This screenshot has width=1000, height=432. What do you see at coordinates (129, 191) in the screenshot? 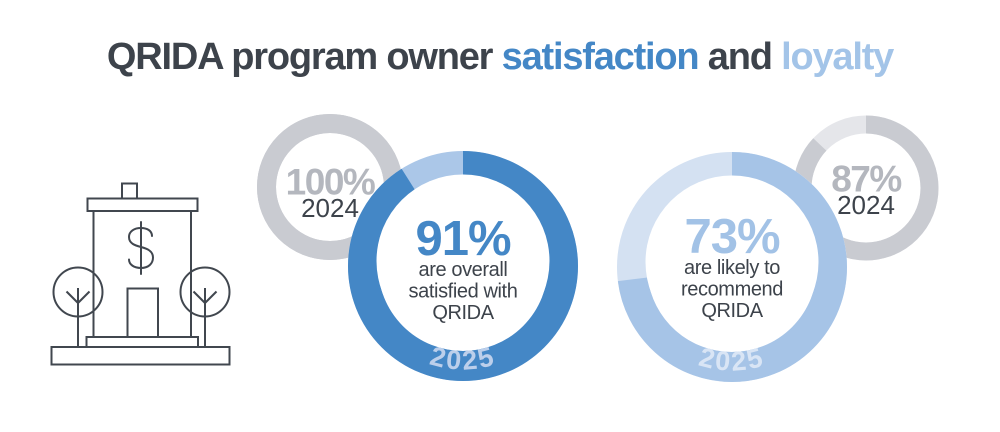
I see `building-chimney` at bounding box center [129, 191].